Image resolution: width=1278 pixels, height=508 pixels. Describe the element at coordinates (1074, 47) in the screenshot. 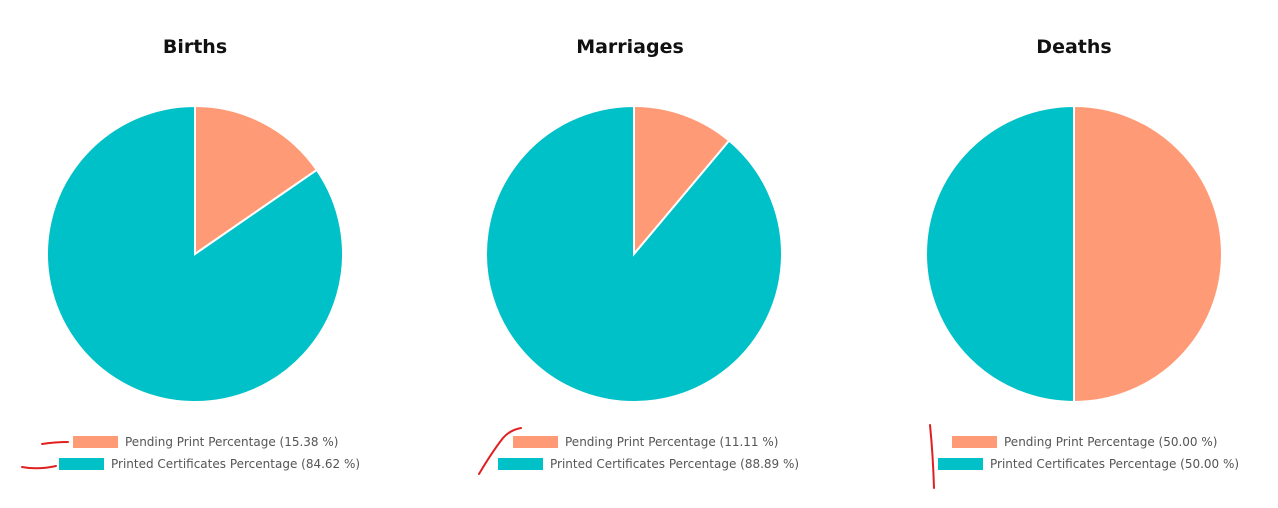

I see `chart-title: Deaths` at that location.